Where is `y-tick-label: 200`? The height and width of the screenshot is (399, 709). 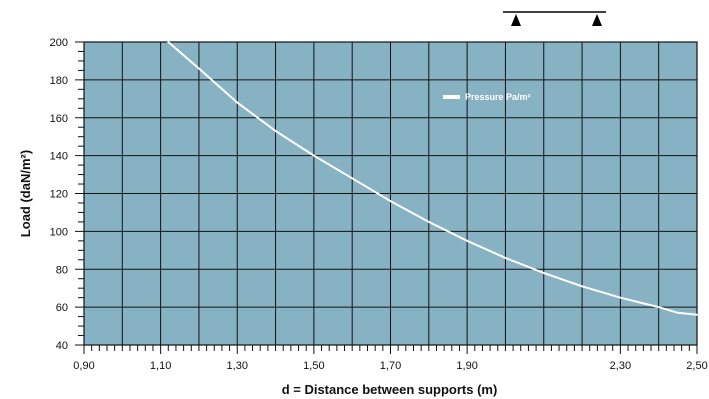
y-tick-label: 200 is located at coordinates (59, 43).